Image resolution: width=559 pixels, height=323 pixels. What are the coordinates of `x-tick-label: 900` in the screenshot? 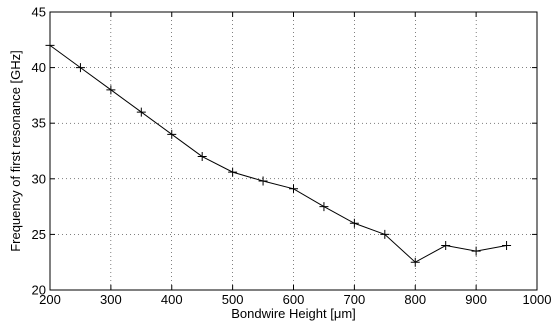 It's located at (476, 299).